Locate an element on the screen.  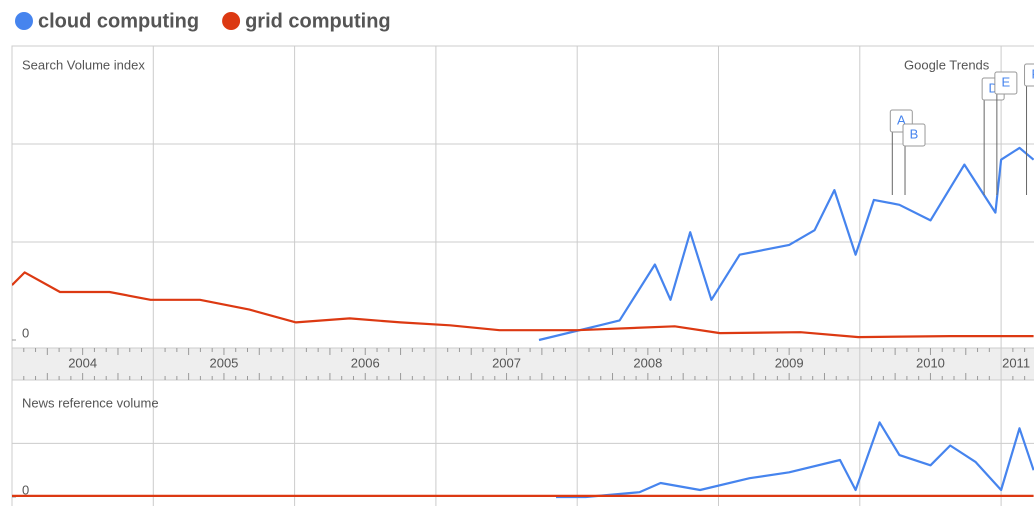
year-label: 2009 is located at coordinates (789, 362).